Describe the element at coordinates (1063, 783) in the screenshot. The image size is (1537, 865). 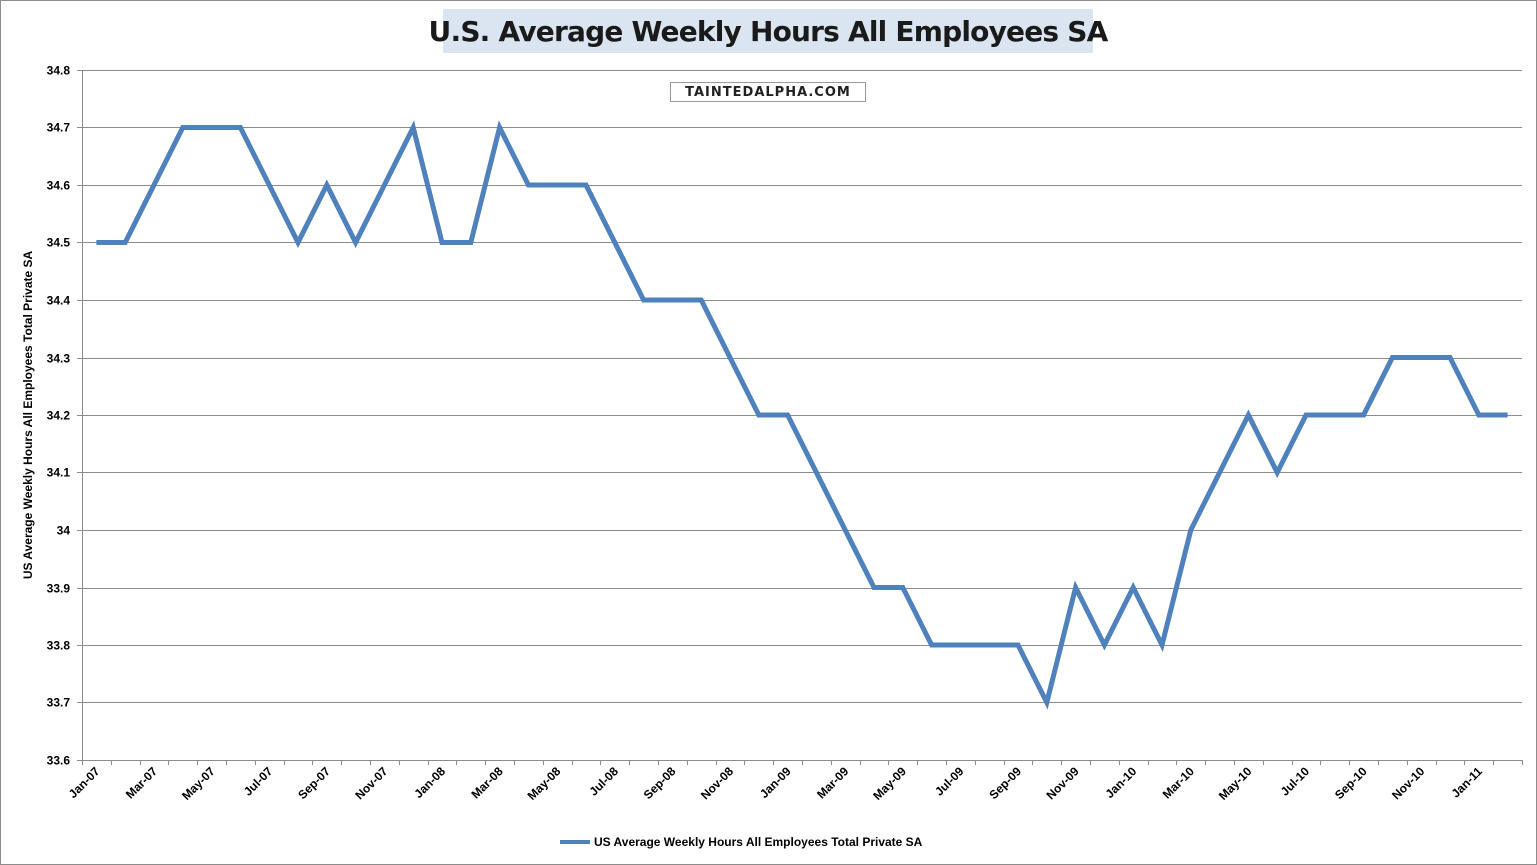
I see `x-tick-label: Nov-09` at that location.